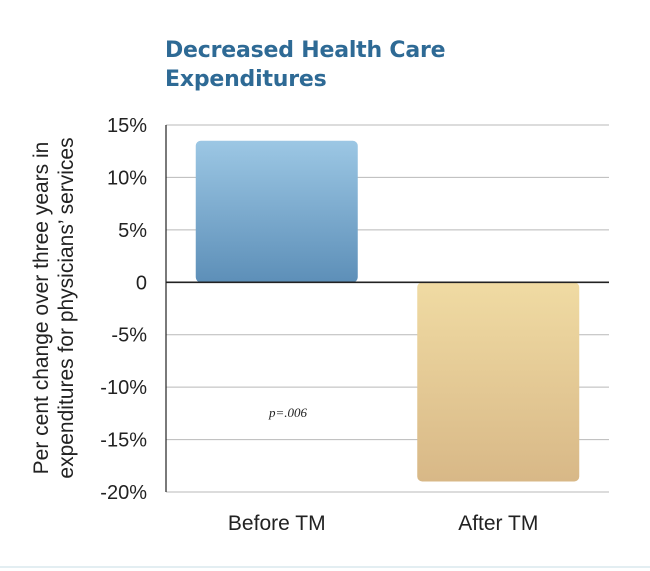 The image size is (650, 571). I want to click on y-tick-label: -10%, so click(123, 388).